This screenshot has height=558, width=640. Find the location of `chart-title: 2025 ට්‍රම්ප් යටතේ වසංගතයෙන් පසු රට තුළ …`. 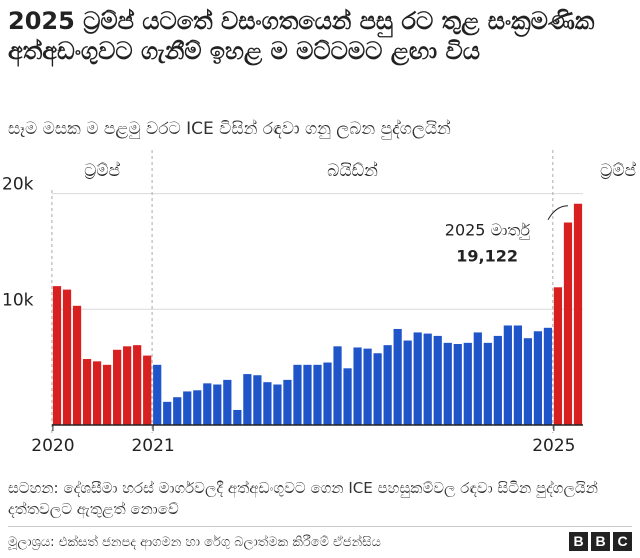

chart-title: 2025 ට්‍රම්ප් යටතේ වසංගතයෙන් පසු රට තුළ … is located at coordinates (301, 36).